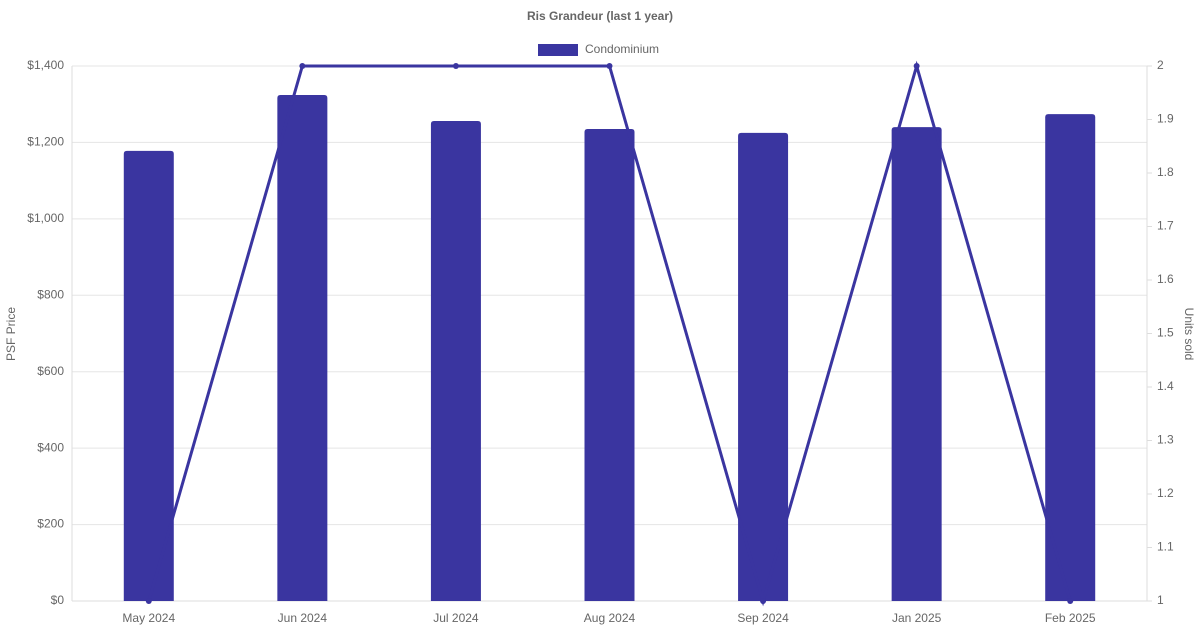 Image resolution: width=1200 pixels, height=630 pixels. Describe the element at coordinates (1165, 279) in the screenshot. I see `y2-tick-label: 1.6` at that location.